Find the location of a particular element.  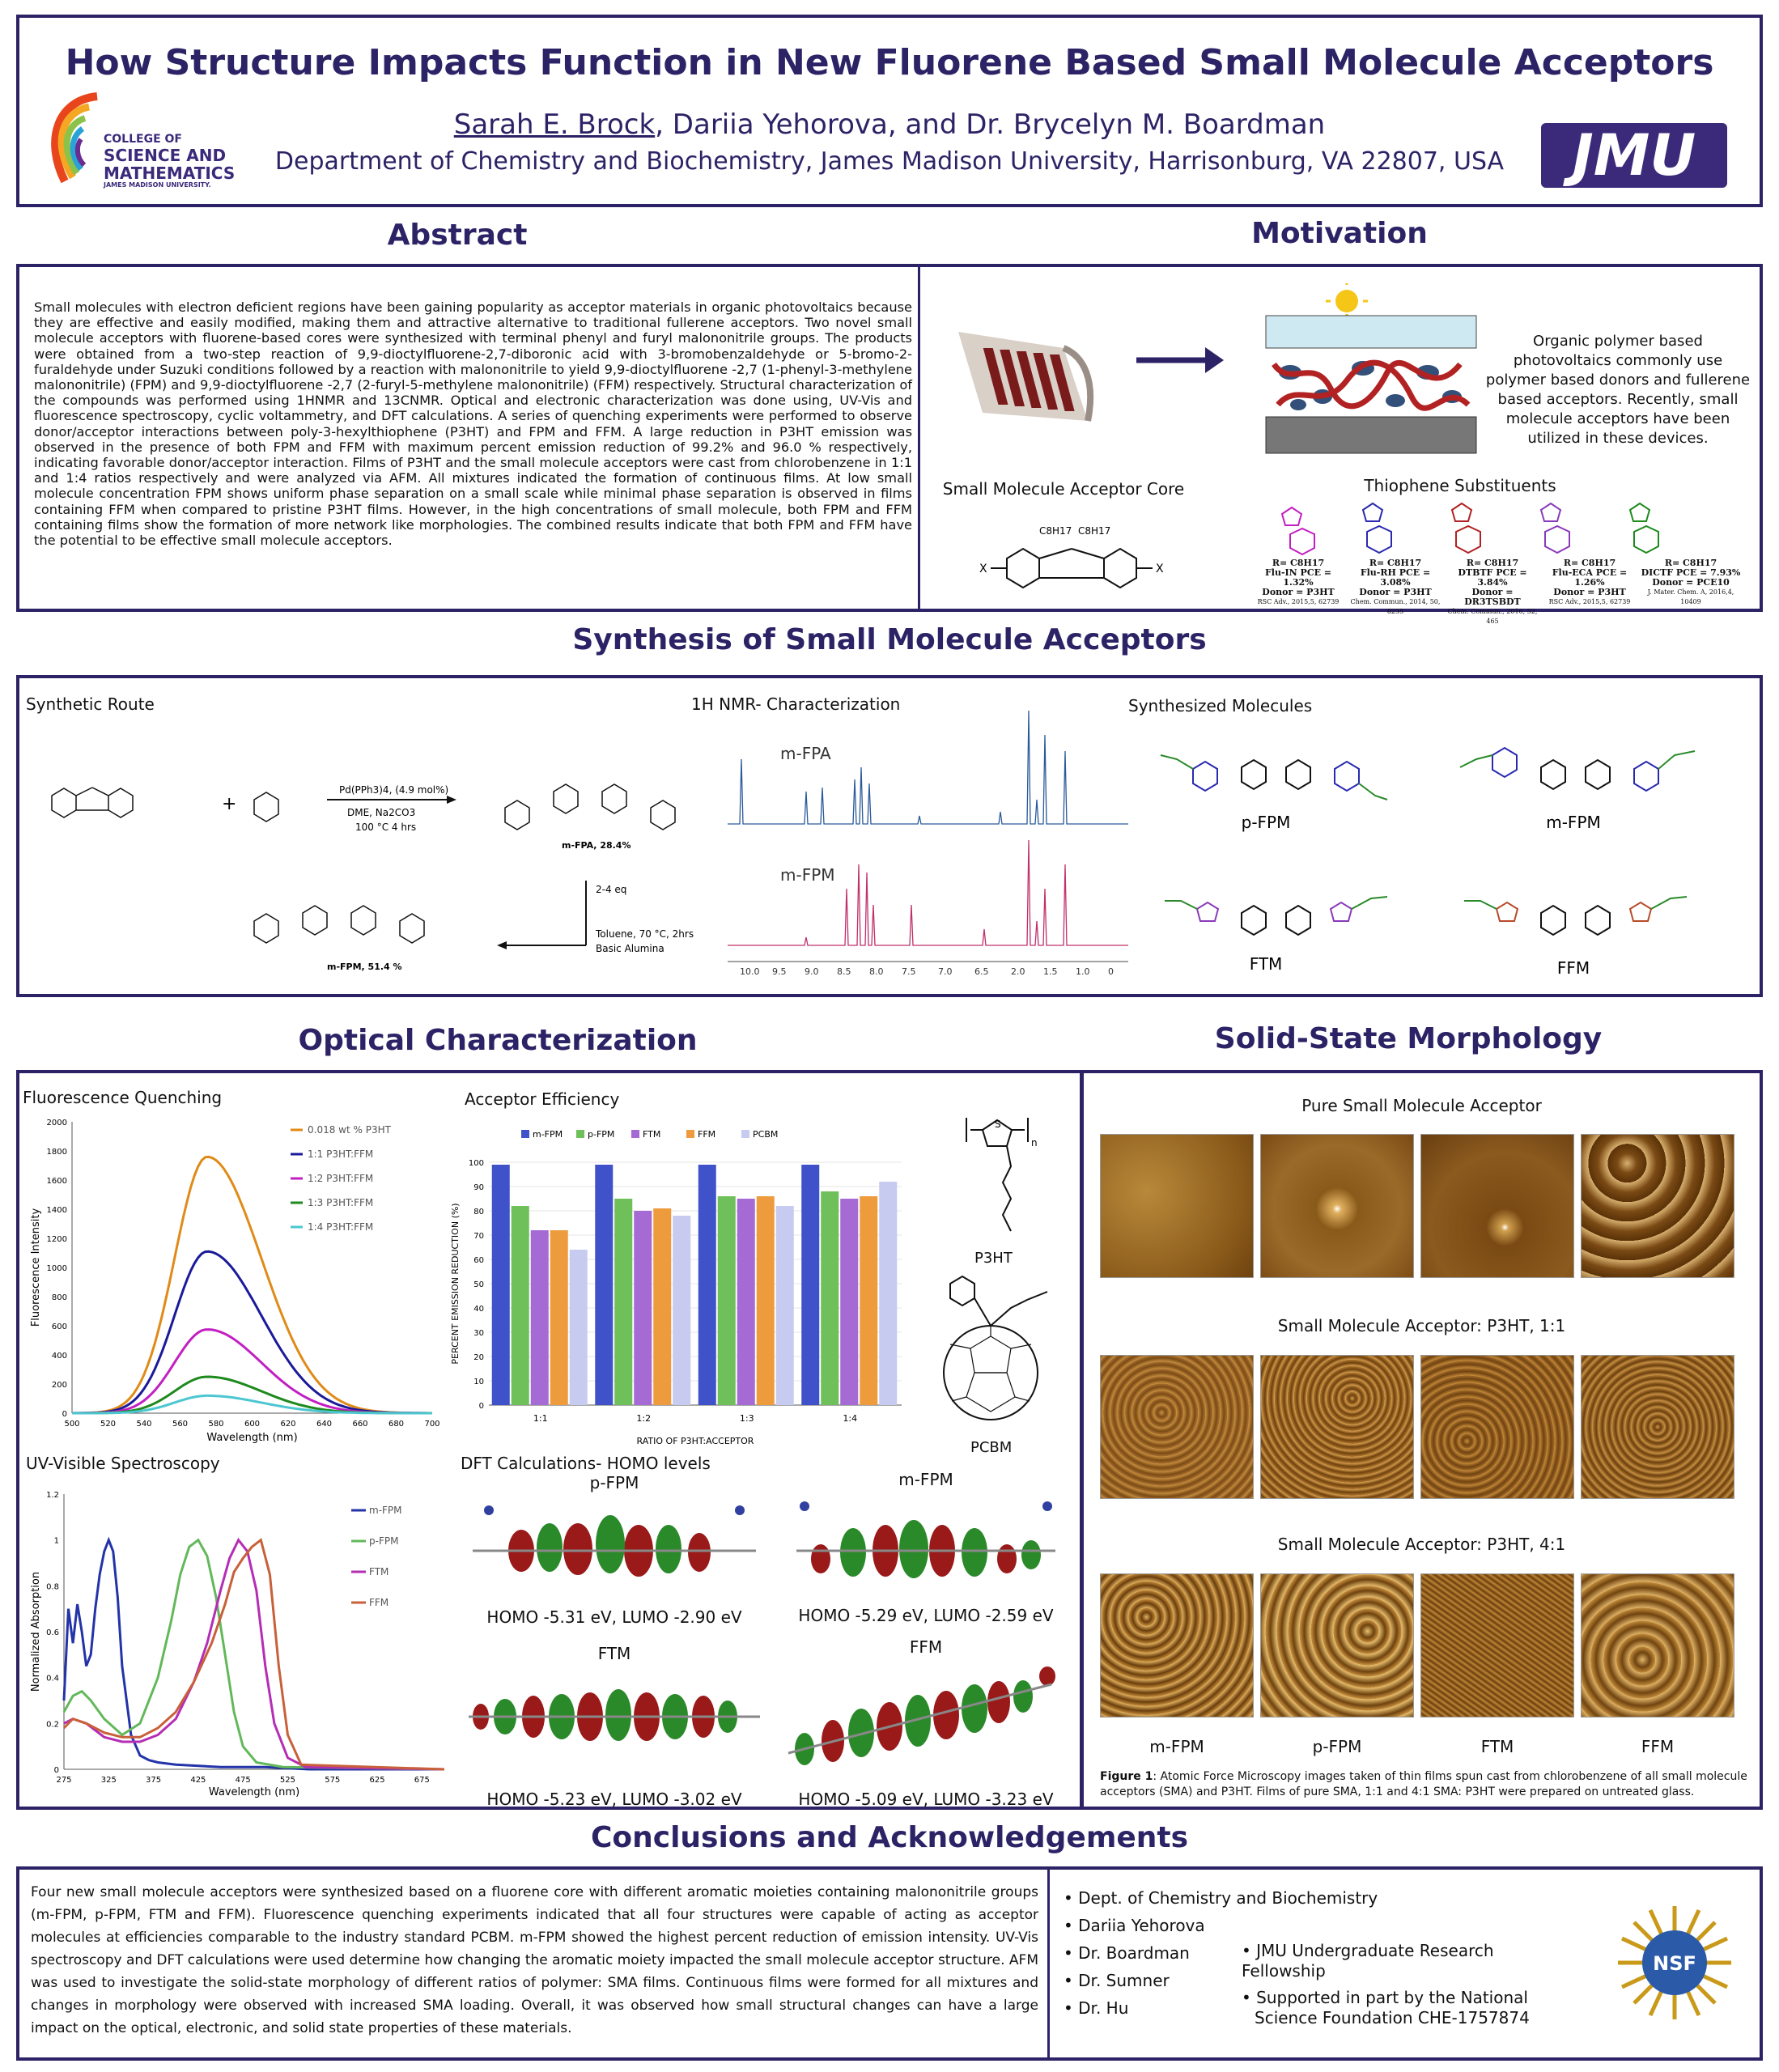

dft-p-fpm-name: p-FPM is located at coordinates (614, 1482).